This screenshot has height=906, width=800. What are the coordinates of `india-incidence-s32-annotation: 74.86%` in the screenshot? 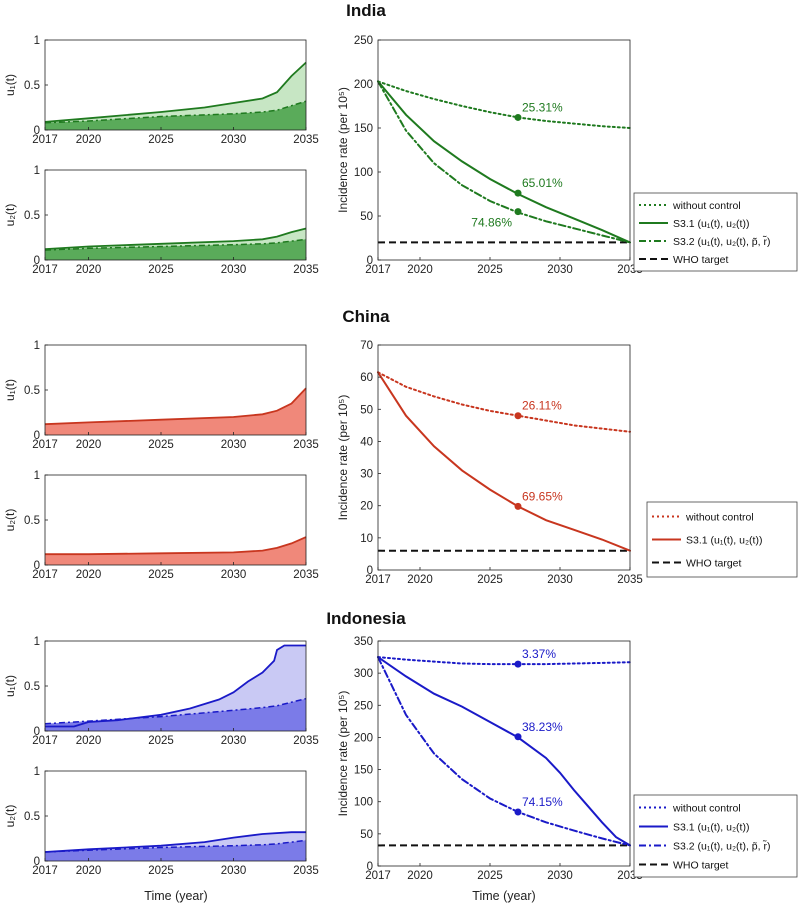 It's located at (491, 223).